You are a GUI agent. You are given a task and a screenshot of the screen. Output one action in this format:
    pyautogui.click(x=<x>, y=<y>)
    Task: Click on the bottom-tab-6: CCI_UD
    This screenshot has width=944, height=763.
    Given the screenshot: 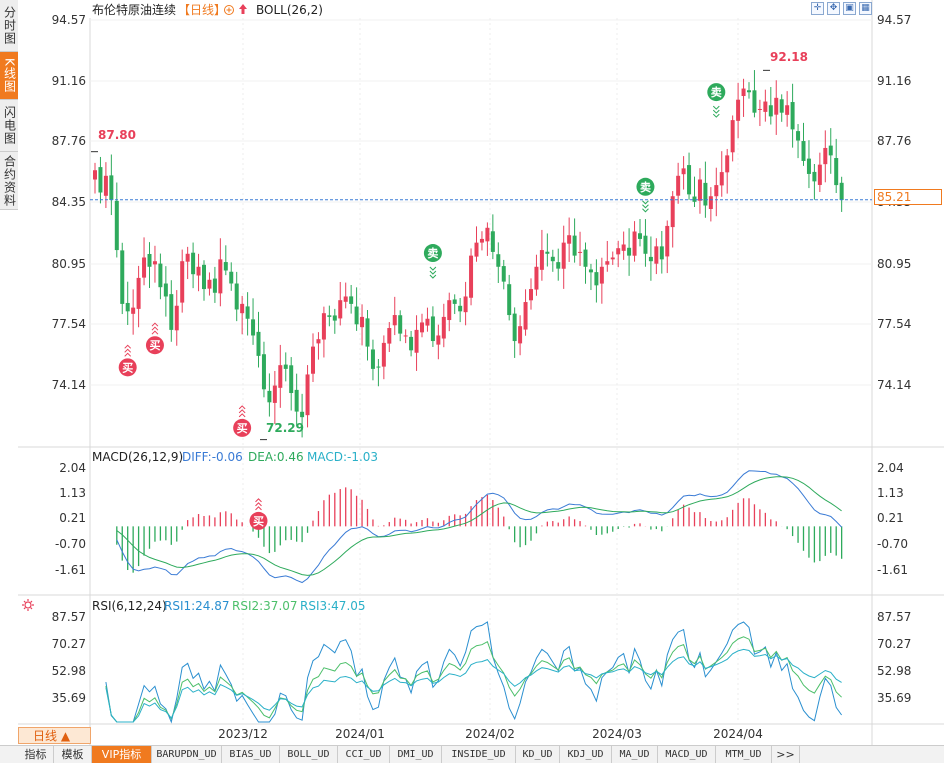 What is the action you would take?
    pyautogui.click(x=364, y=754)
    